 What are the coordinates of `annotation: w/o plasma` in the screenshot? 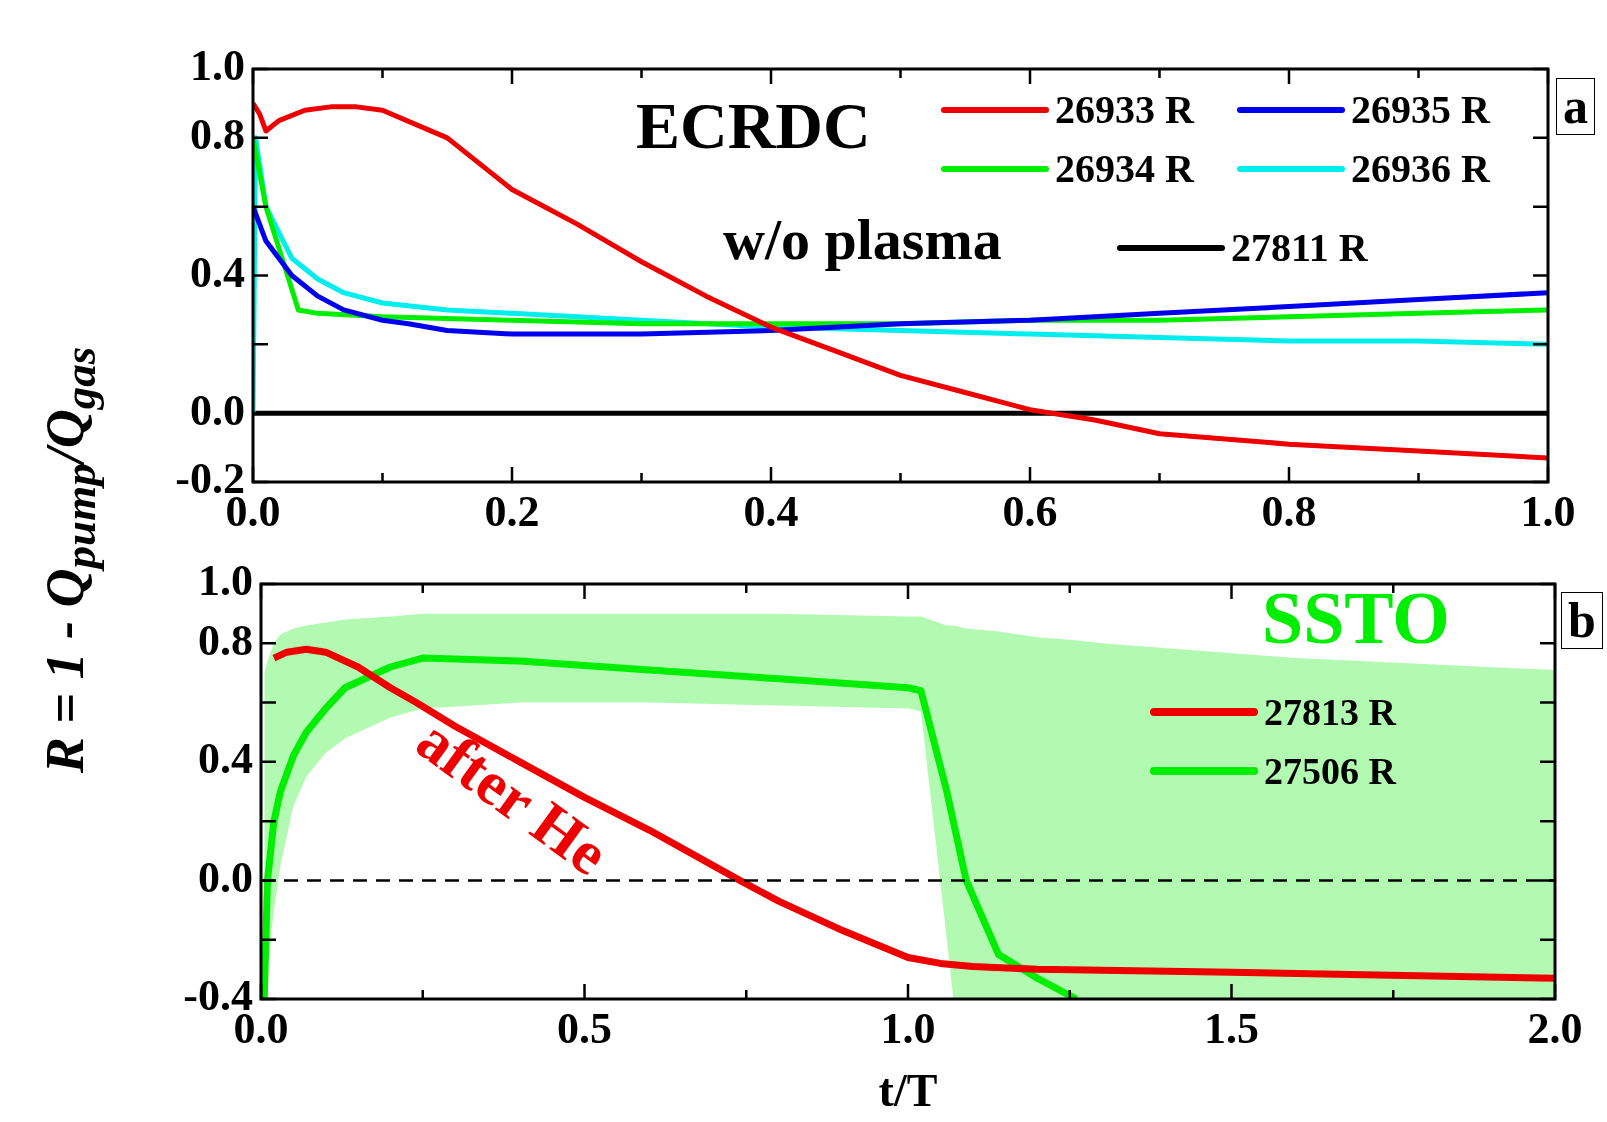 It's located at (862, 239).